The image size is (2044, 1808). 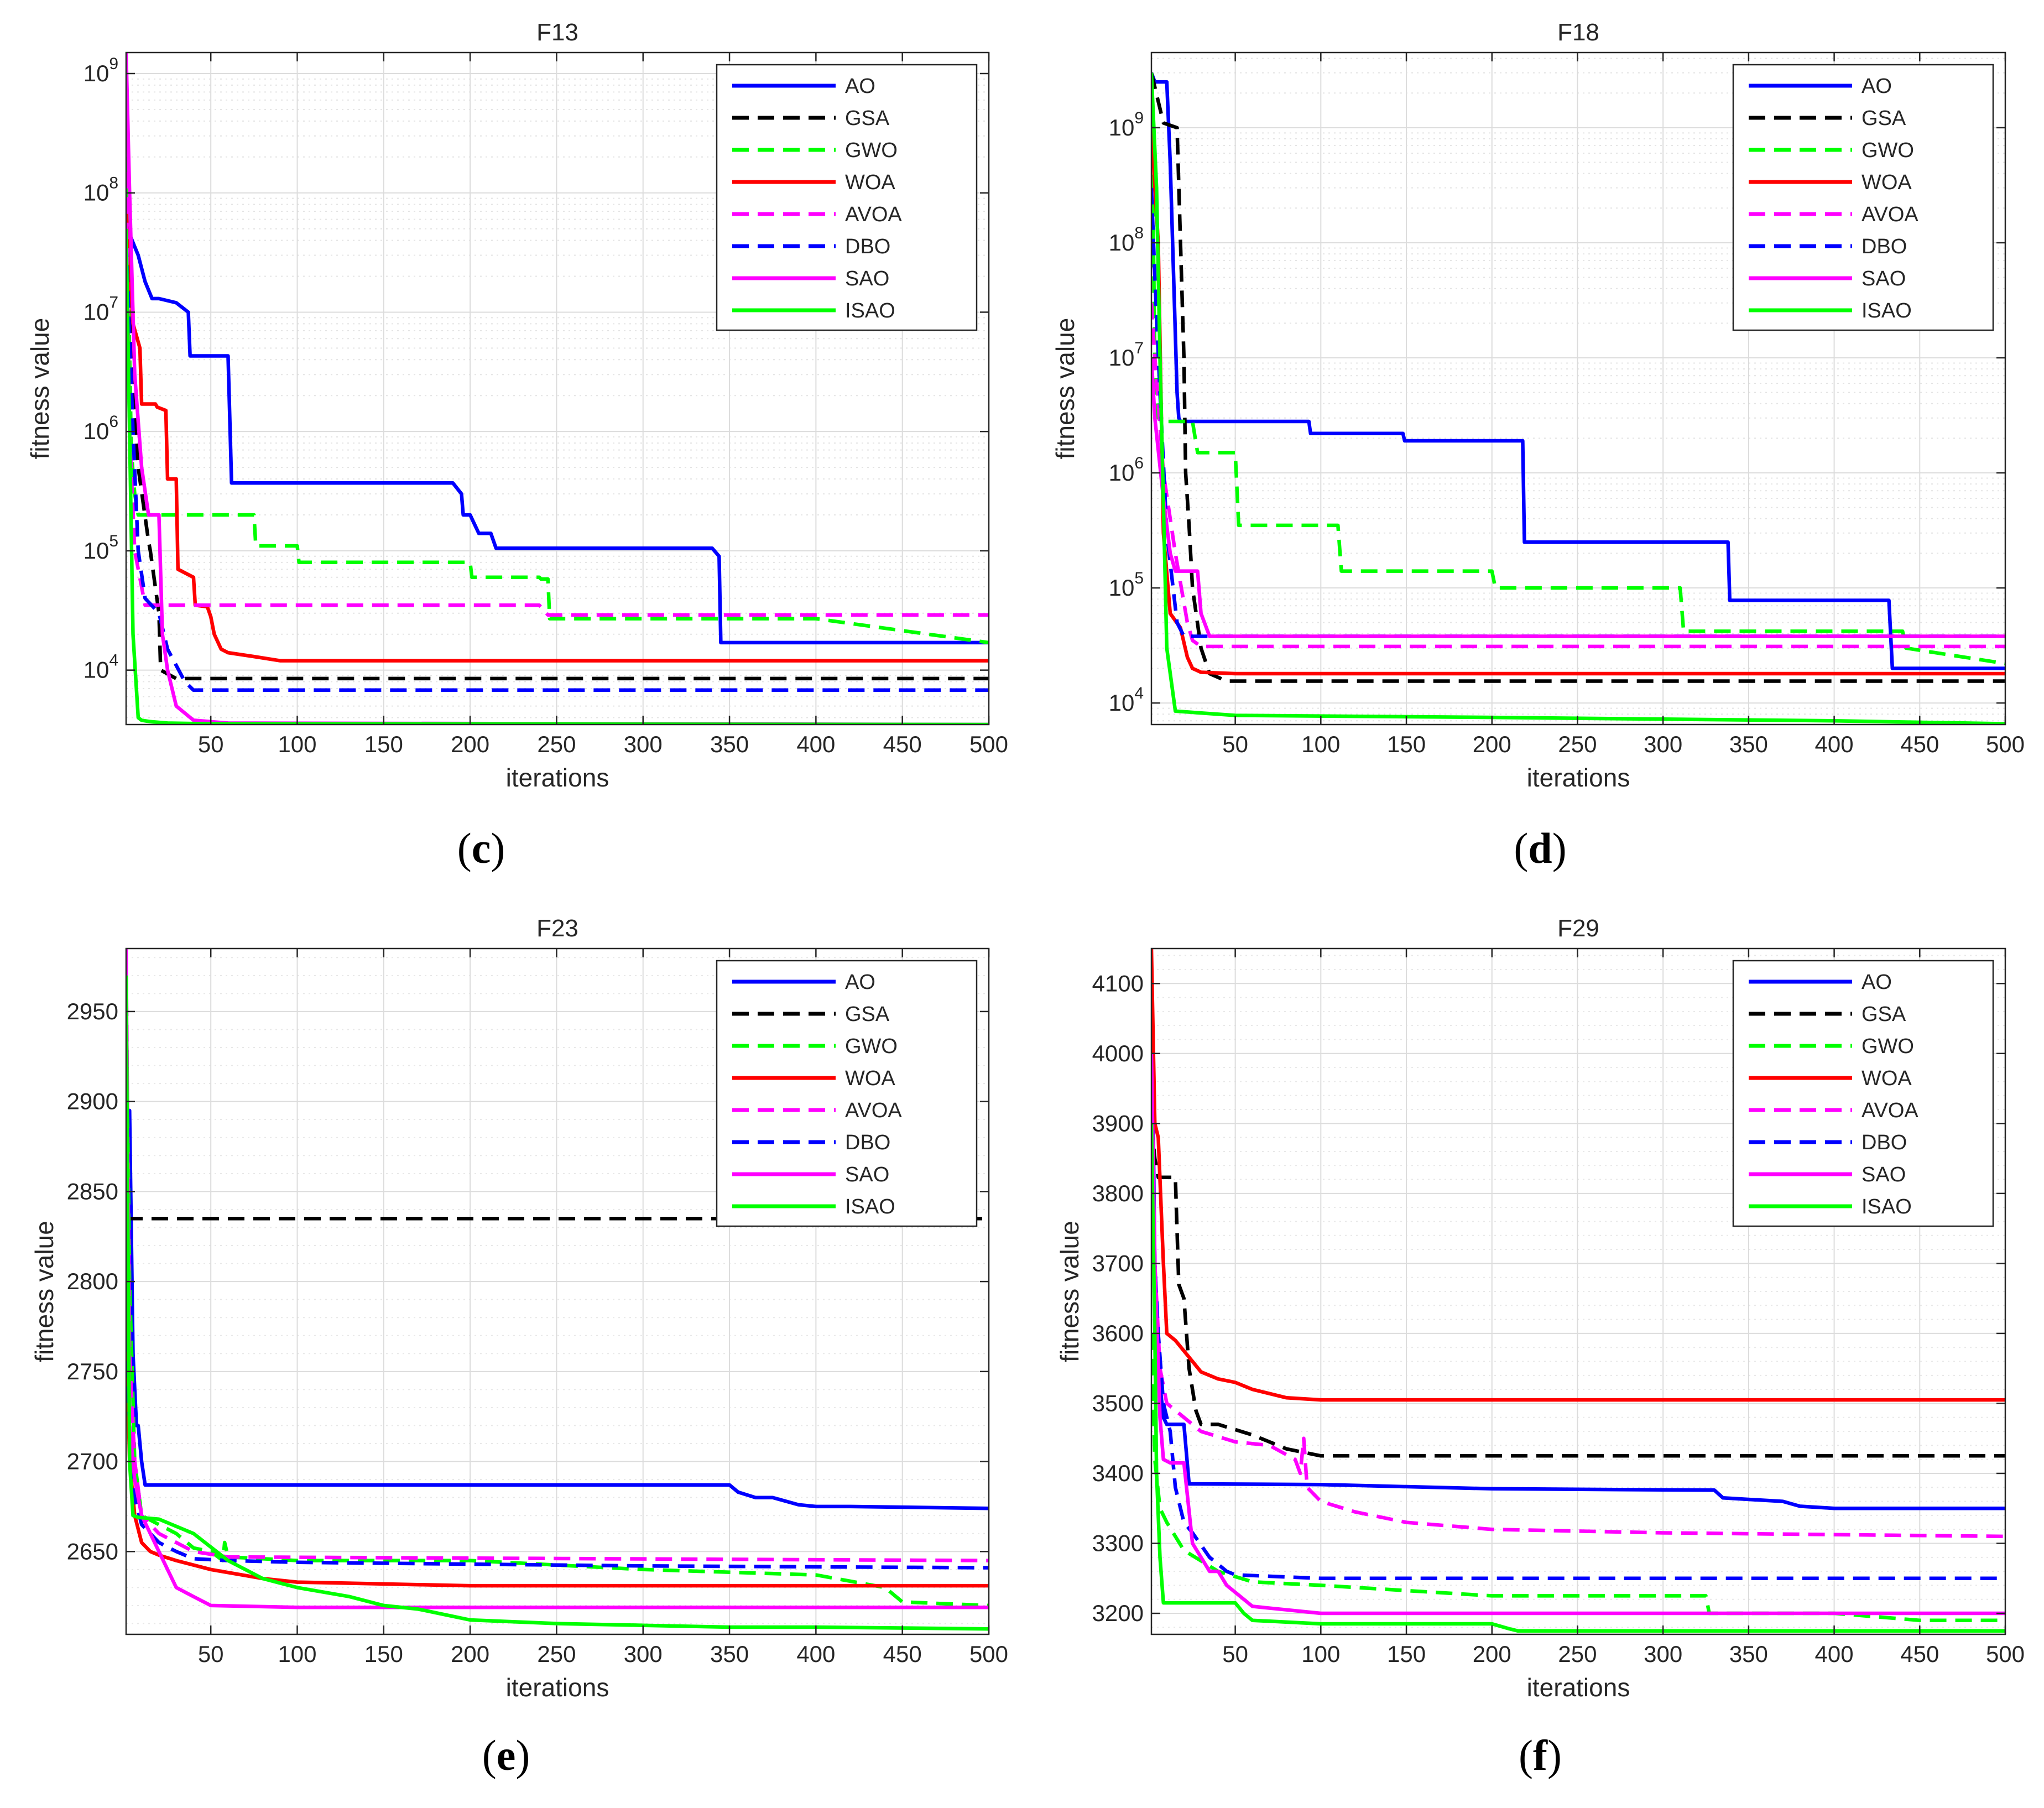 I want to click on panel-letter: e, so click(x=506, y=1755).